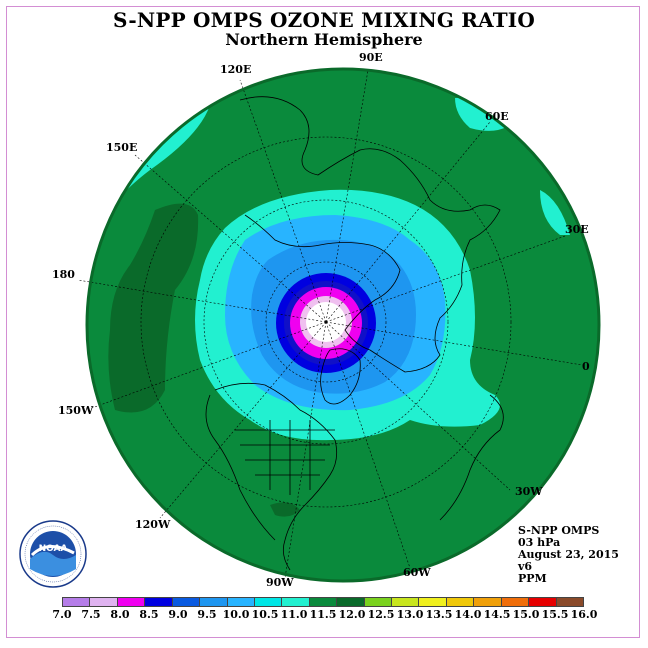 The image size is (648, 648). Describe the element at coordinates (371, 57) in the screenshot. I see `lon-label-90e: 90E` at that location.